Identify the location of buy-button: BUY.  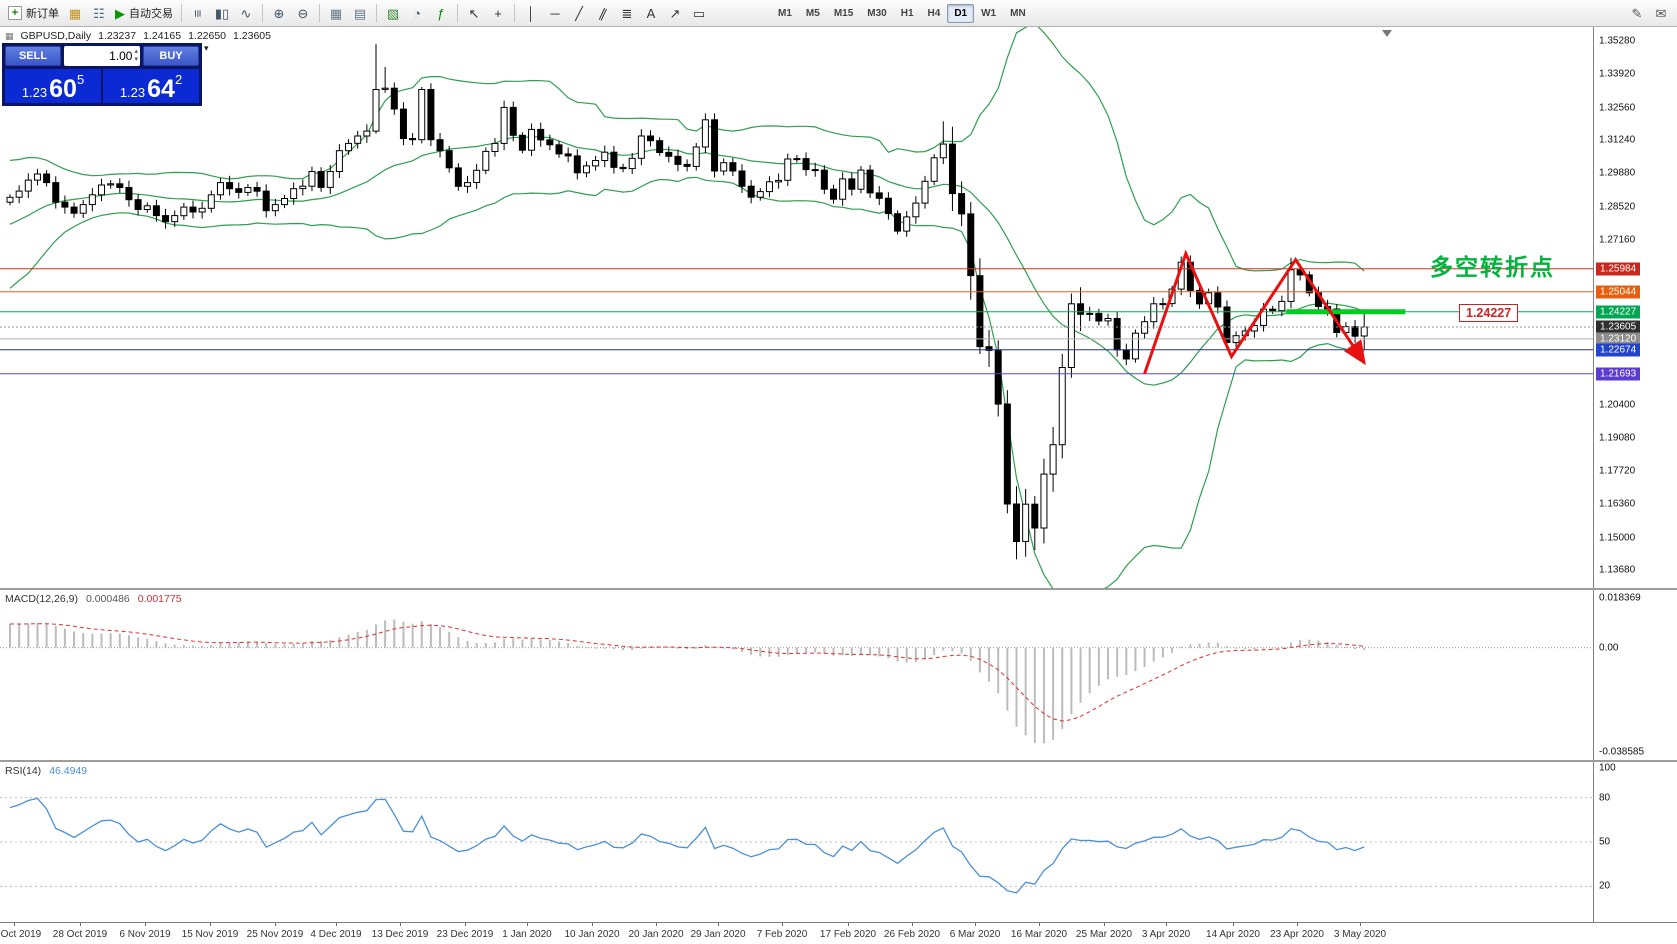
(171, 56).